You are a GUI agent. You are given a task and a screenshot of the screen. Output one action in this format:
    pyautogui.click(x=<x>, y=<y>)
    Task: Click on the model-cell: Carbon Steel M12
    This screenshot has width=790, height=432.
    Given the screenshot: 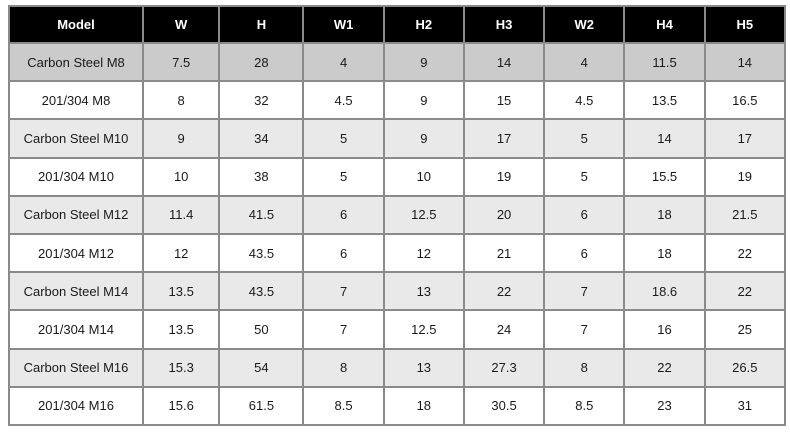 What is the action you would take?
    pyautogui.click(x=76, y=214)
    